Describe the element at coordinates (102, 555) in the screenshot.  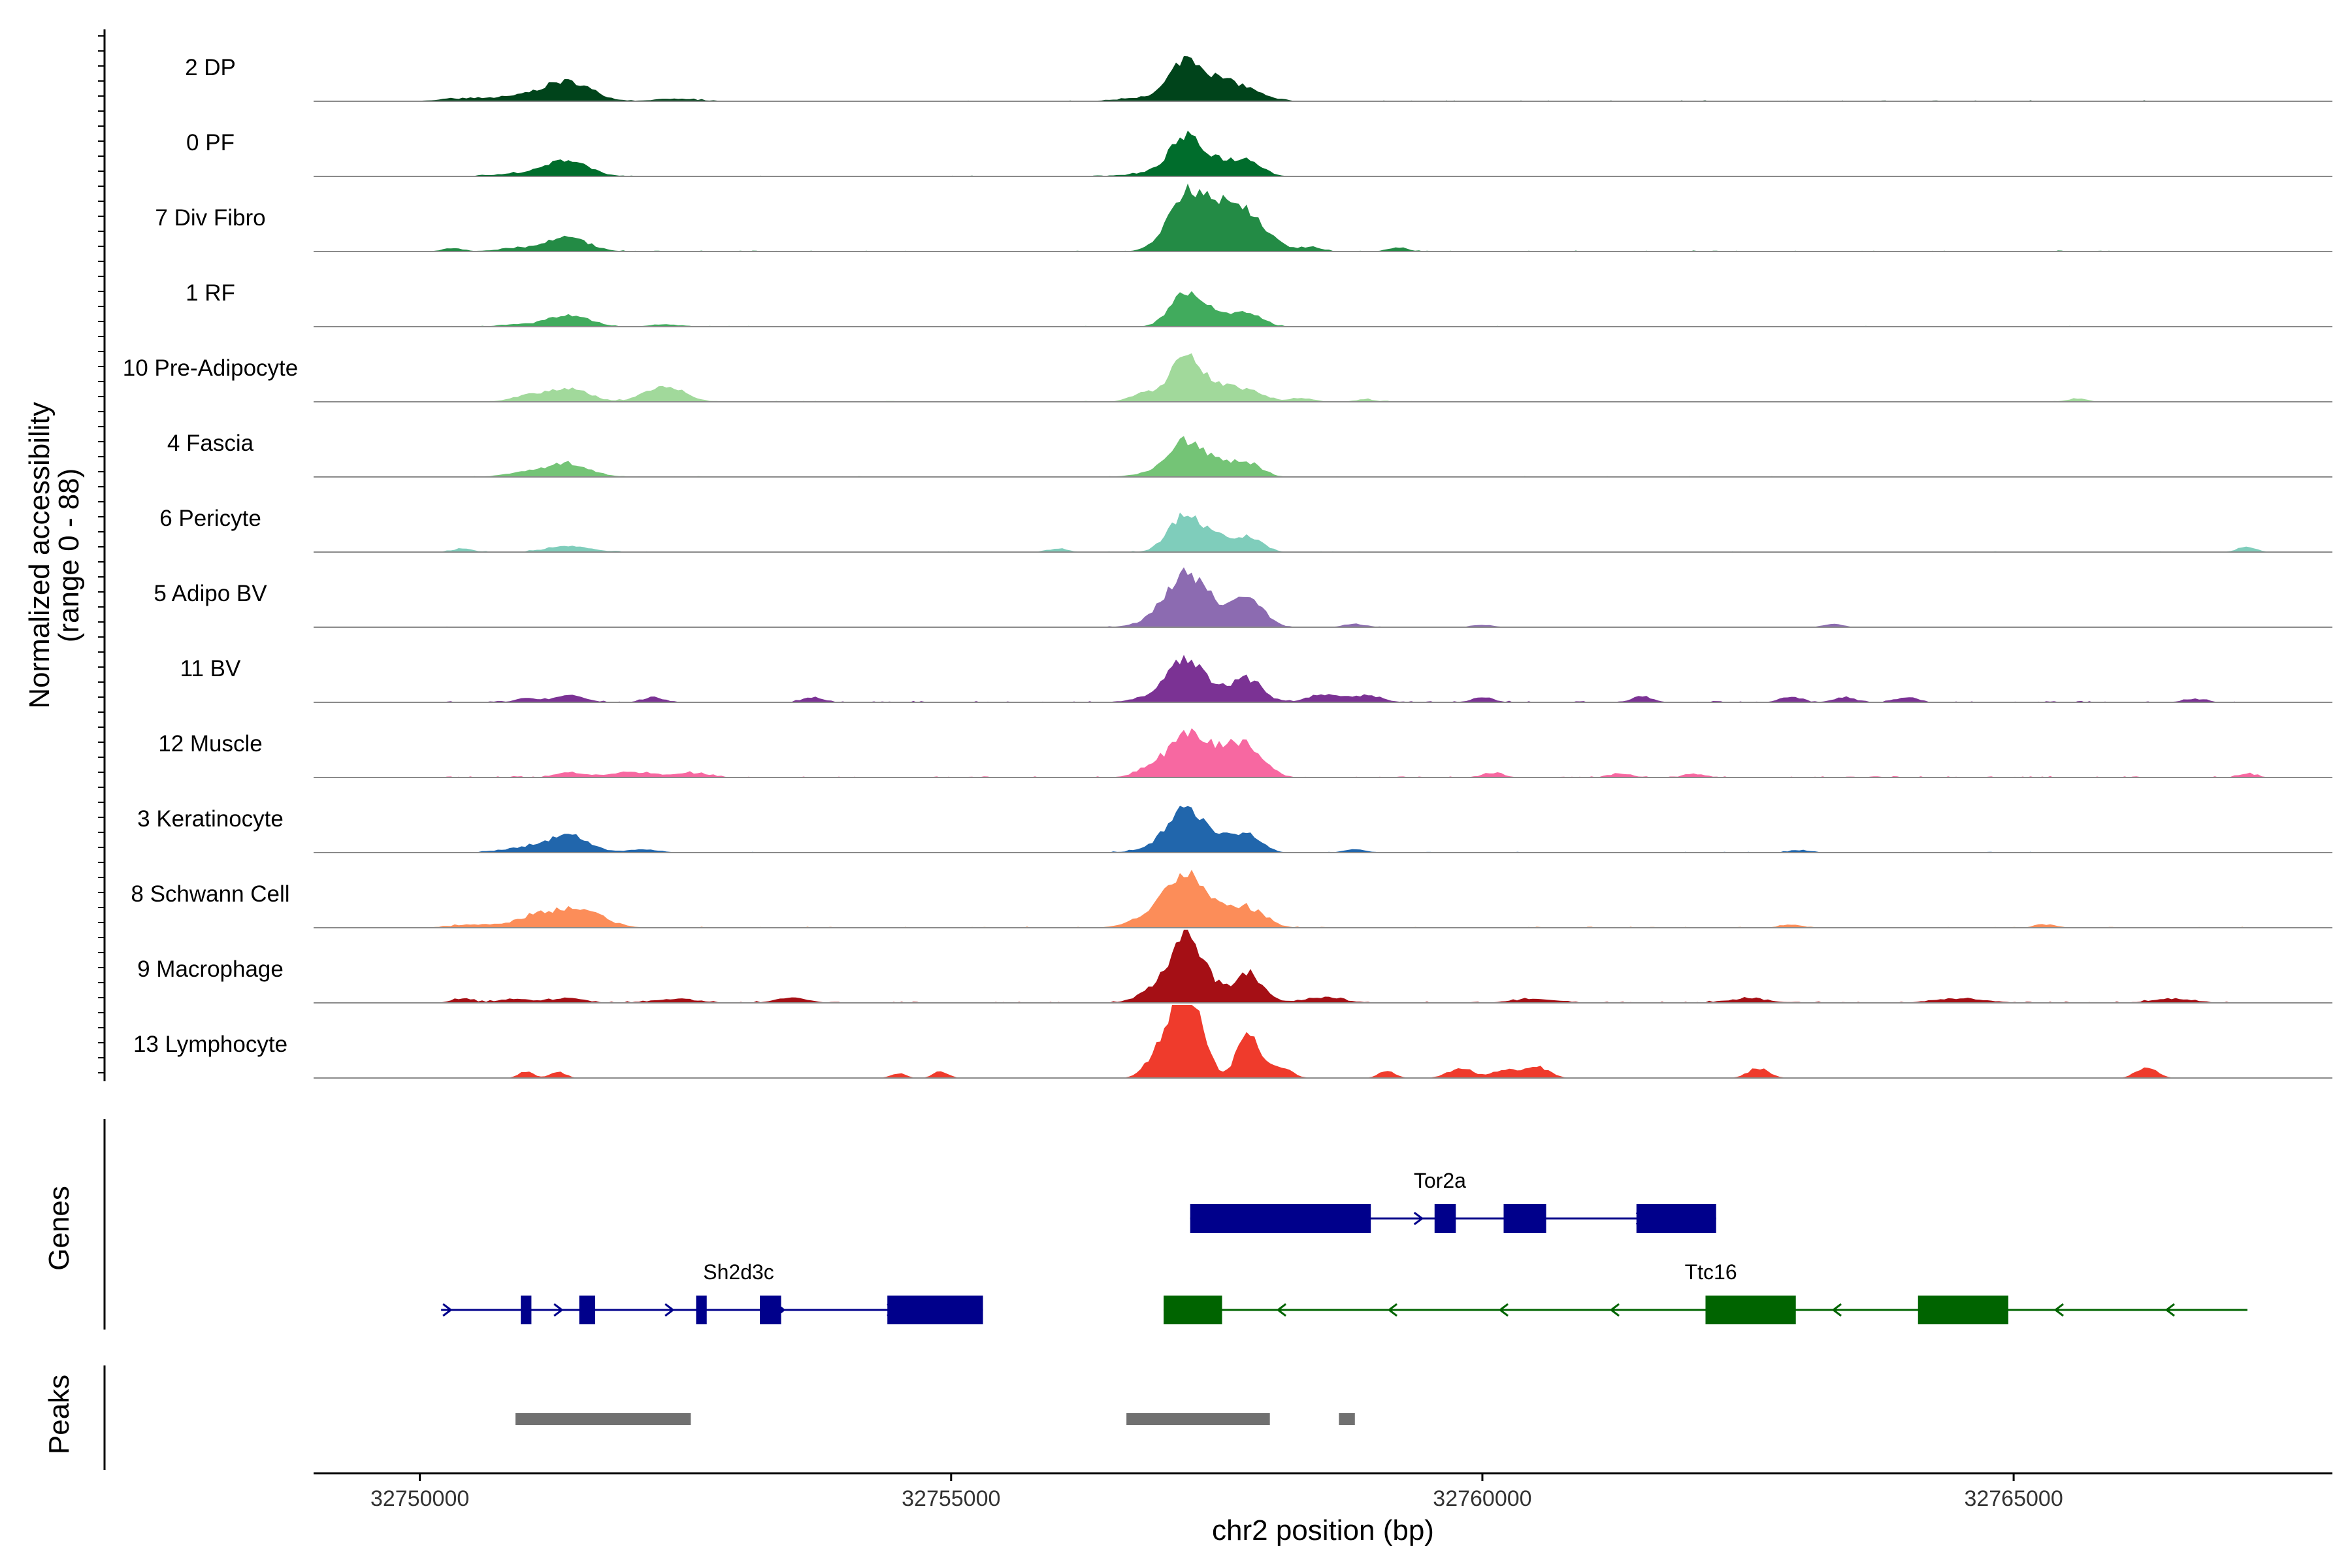
I see `y-axis` at that location.